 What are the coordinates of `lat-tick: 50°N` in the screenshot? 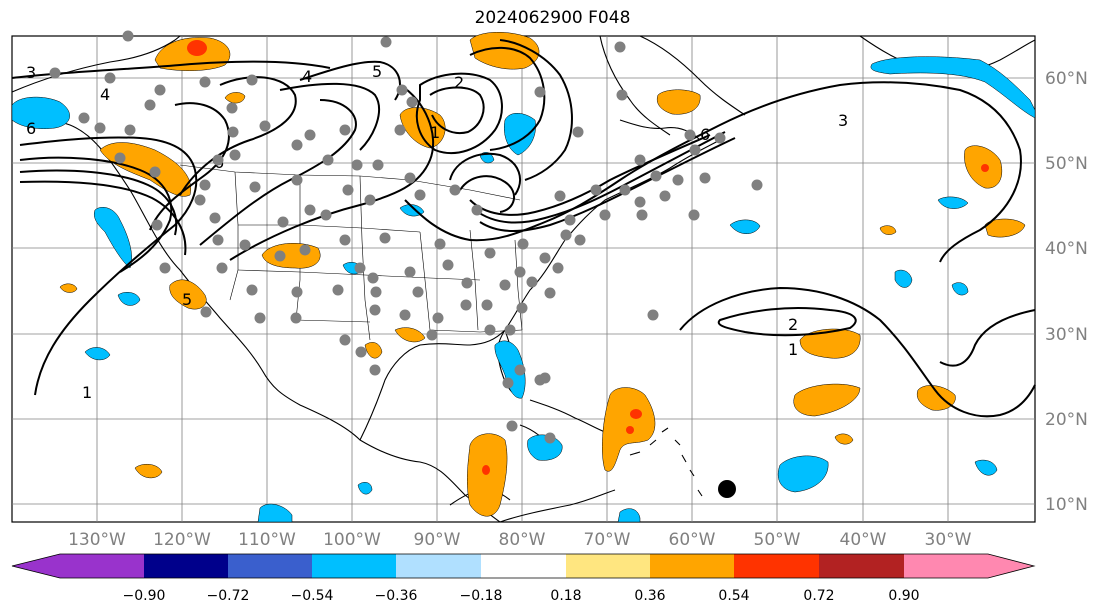 It's located at (1066, 164).